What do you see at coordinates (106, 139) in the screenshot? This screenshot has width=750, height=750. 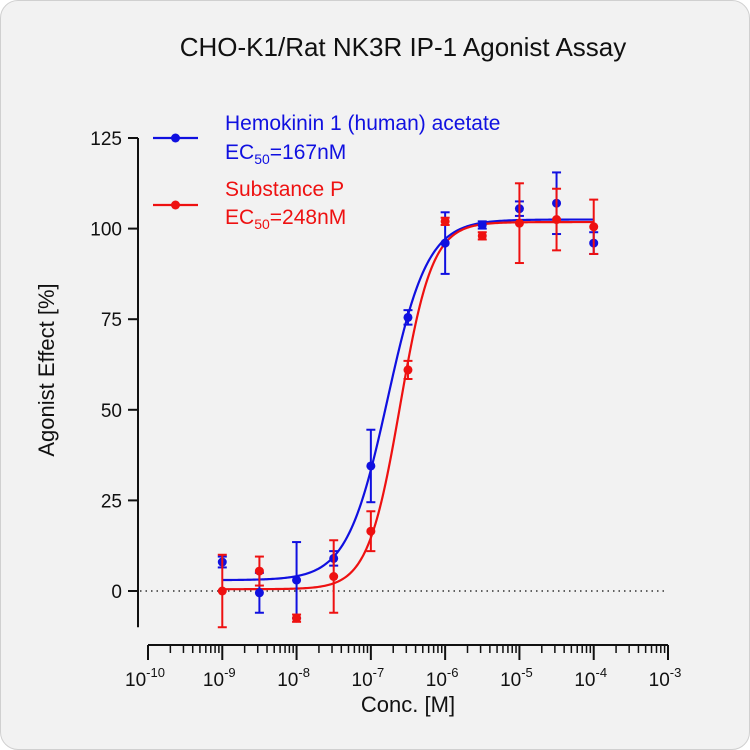 I see `y-tick-label: 125` at bounding box center [106, 139].